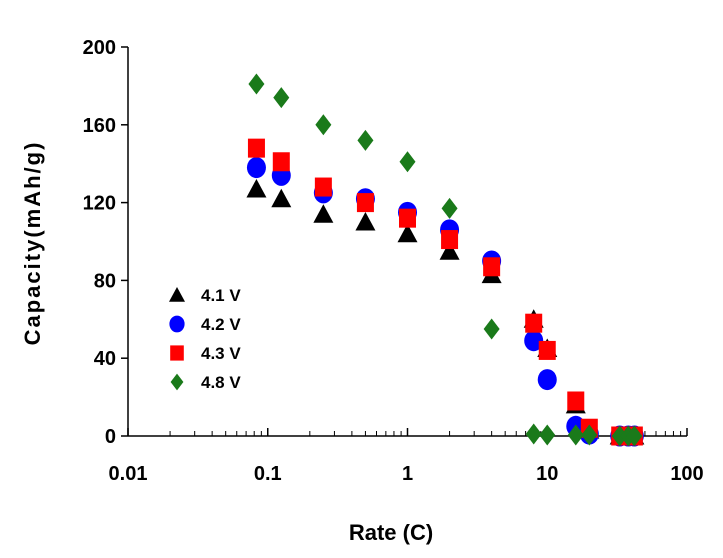 The height and width of the screenshot is (558, 723). Describe the element at coordinates (105, 359) in the screenshot. I see `y-tick-label: 40` at that location.